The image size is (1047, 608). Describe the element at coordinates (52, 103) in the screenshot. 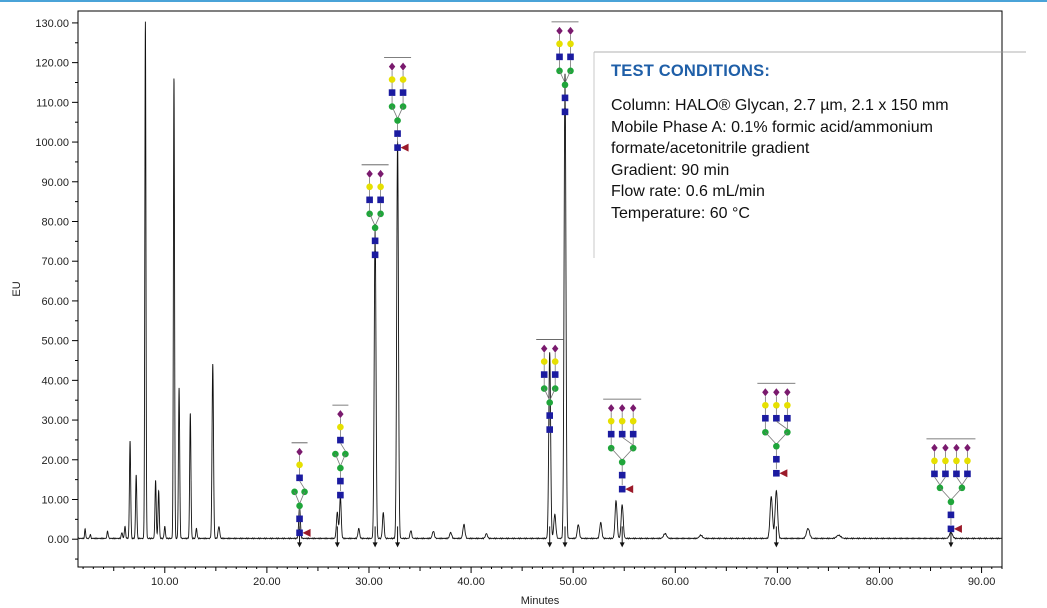

I see `y-tick-label: 110.00` at that location.